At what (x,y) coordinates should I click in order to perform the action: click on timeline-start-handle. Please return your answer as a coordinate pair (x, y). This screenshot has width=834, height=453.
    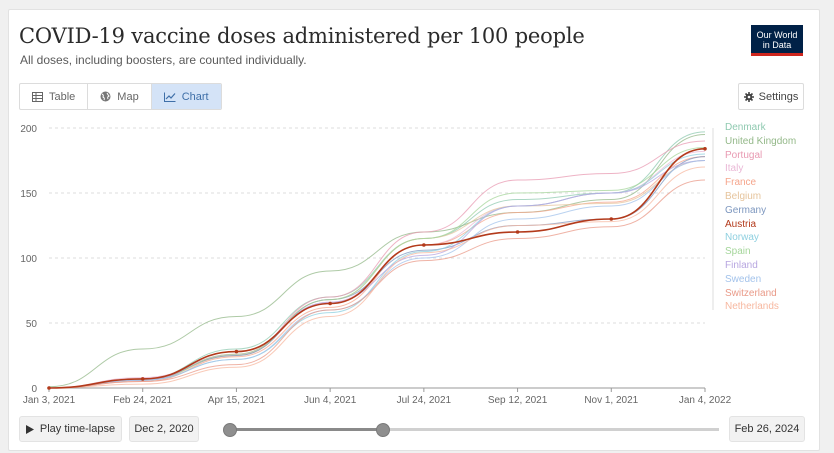
    Looking at the image, I should click on (230, 430).